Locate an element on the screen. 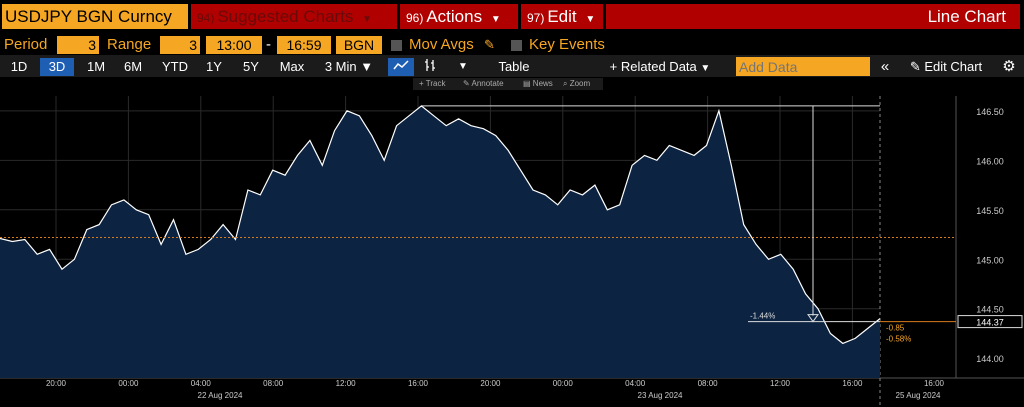  range-button-1d: 1D is located at coordinates (19, 66).